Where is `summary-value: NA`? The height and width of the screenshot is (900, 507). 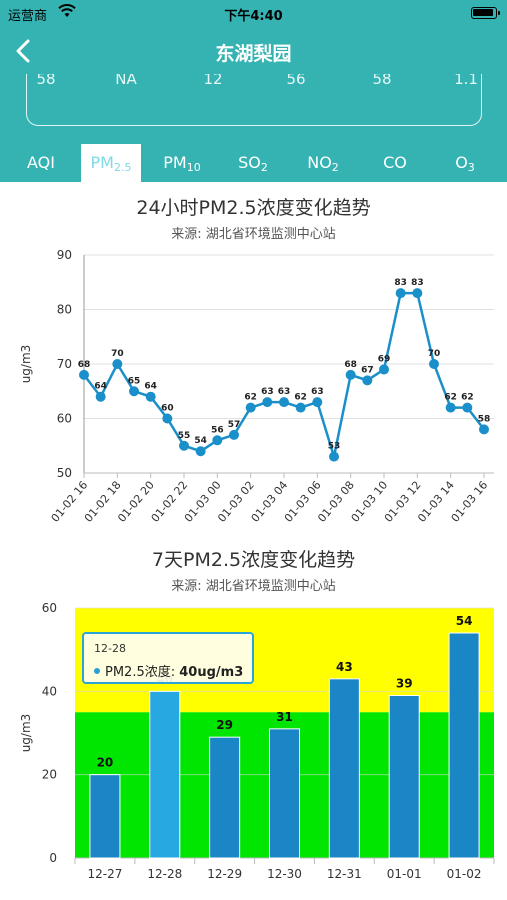
summary-value: NA is located at coordinates (126, 81).